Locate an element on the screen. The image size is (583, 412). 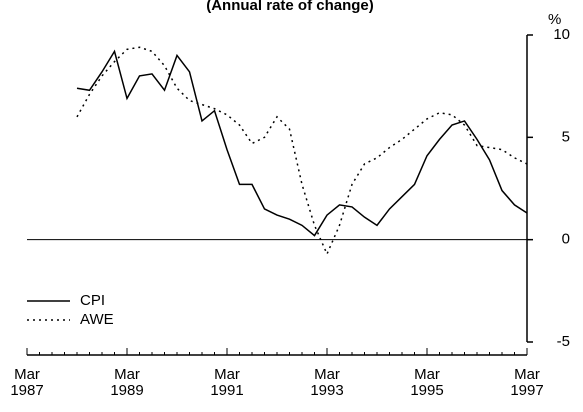
x-tick-label: Mar 1989 is located at coordinates (127, 382).